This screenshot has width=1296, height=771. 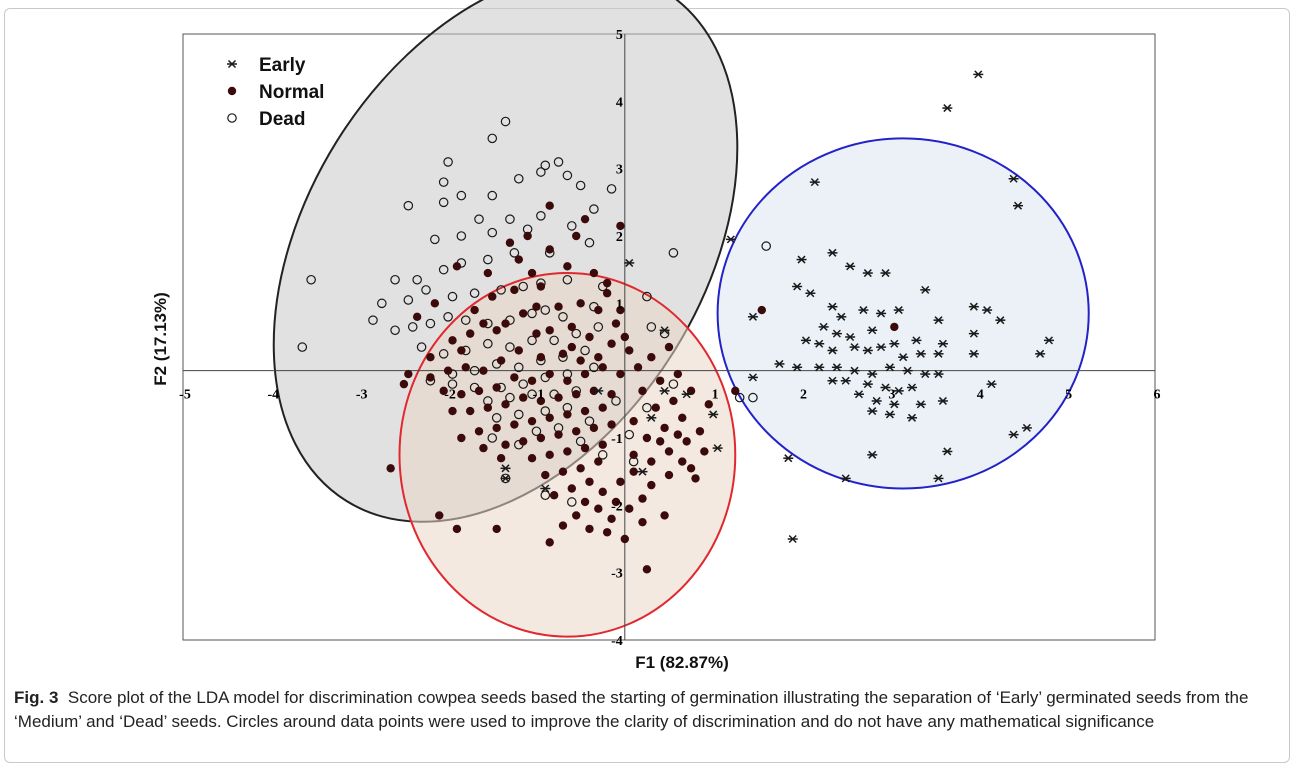 What do you see at coordinates (232, 91) in the screenshot?
I see `normal-legend-marker` at bounding box center [232, 91].